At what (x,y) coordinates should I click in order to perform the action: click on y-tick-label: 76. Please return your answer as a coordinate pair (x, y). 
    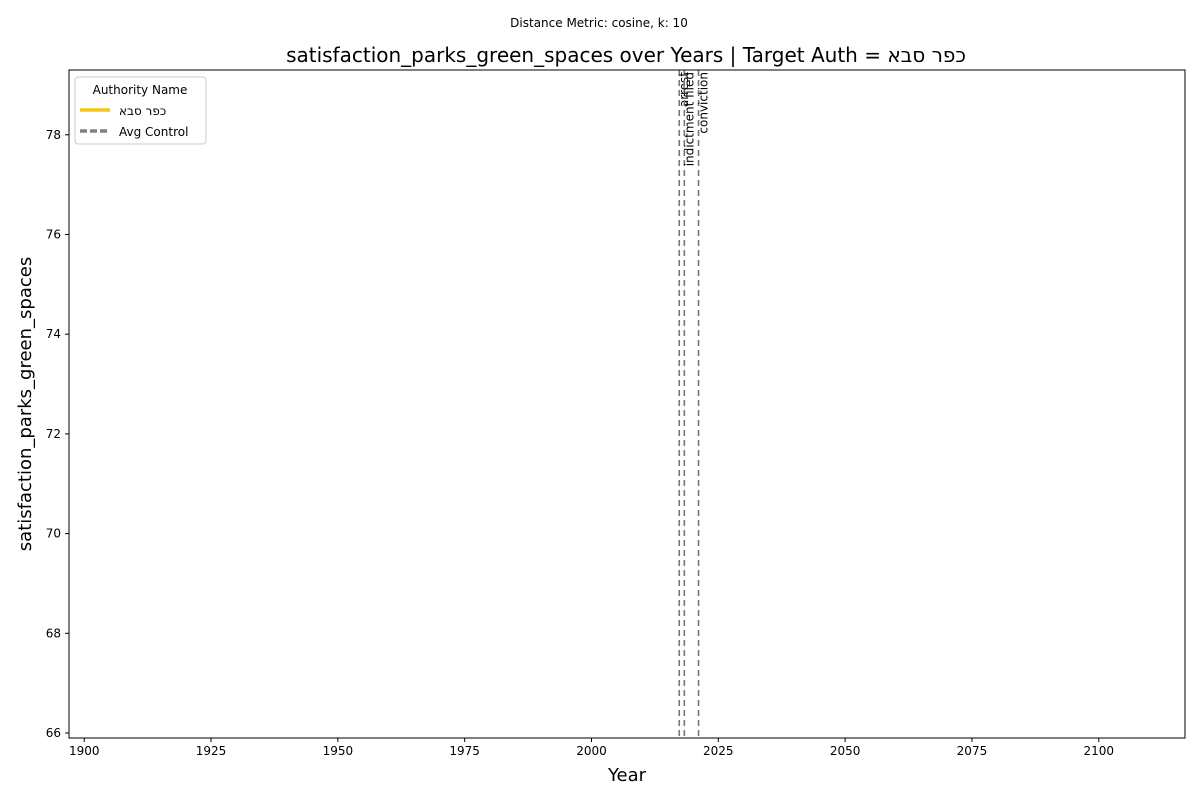
    Looking at the image, I should click on (53, 235).